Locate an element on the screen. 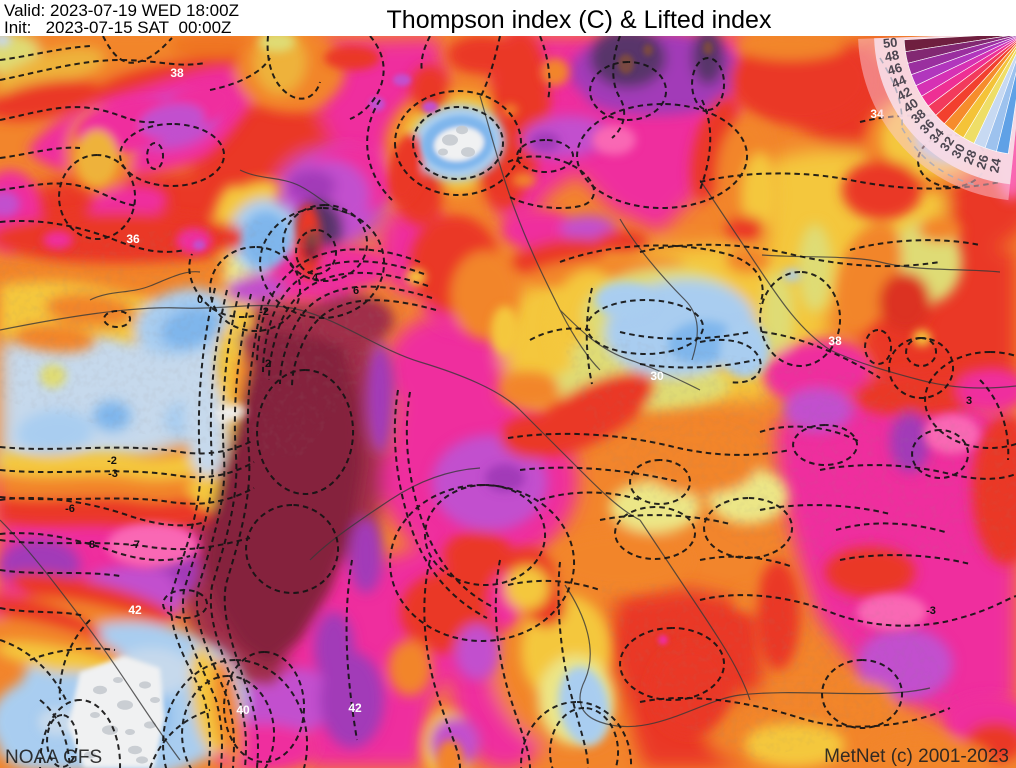 The width and height of the screenshot is (1016, 768). svg-text: 48 is located at coordinates (891, 56).